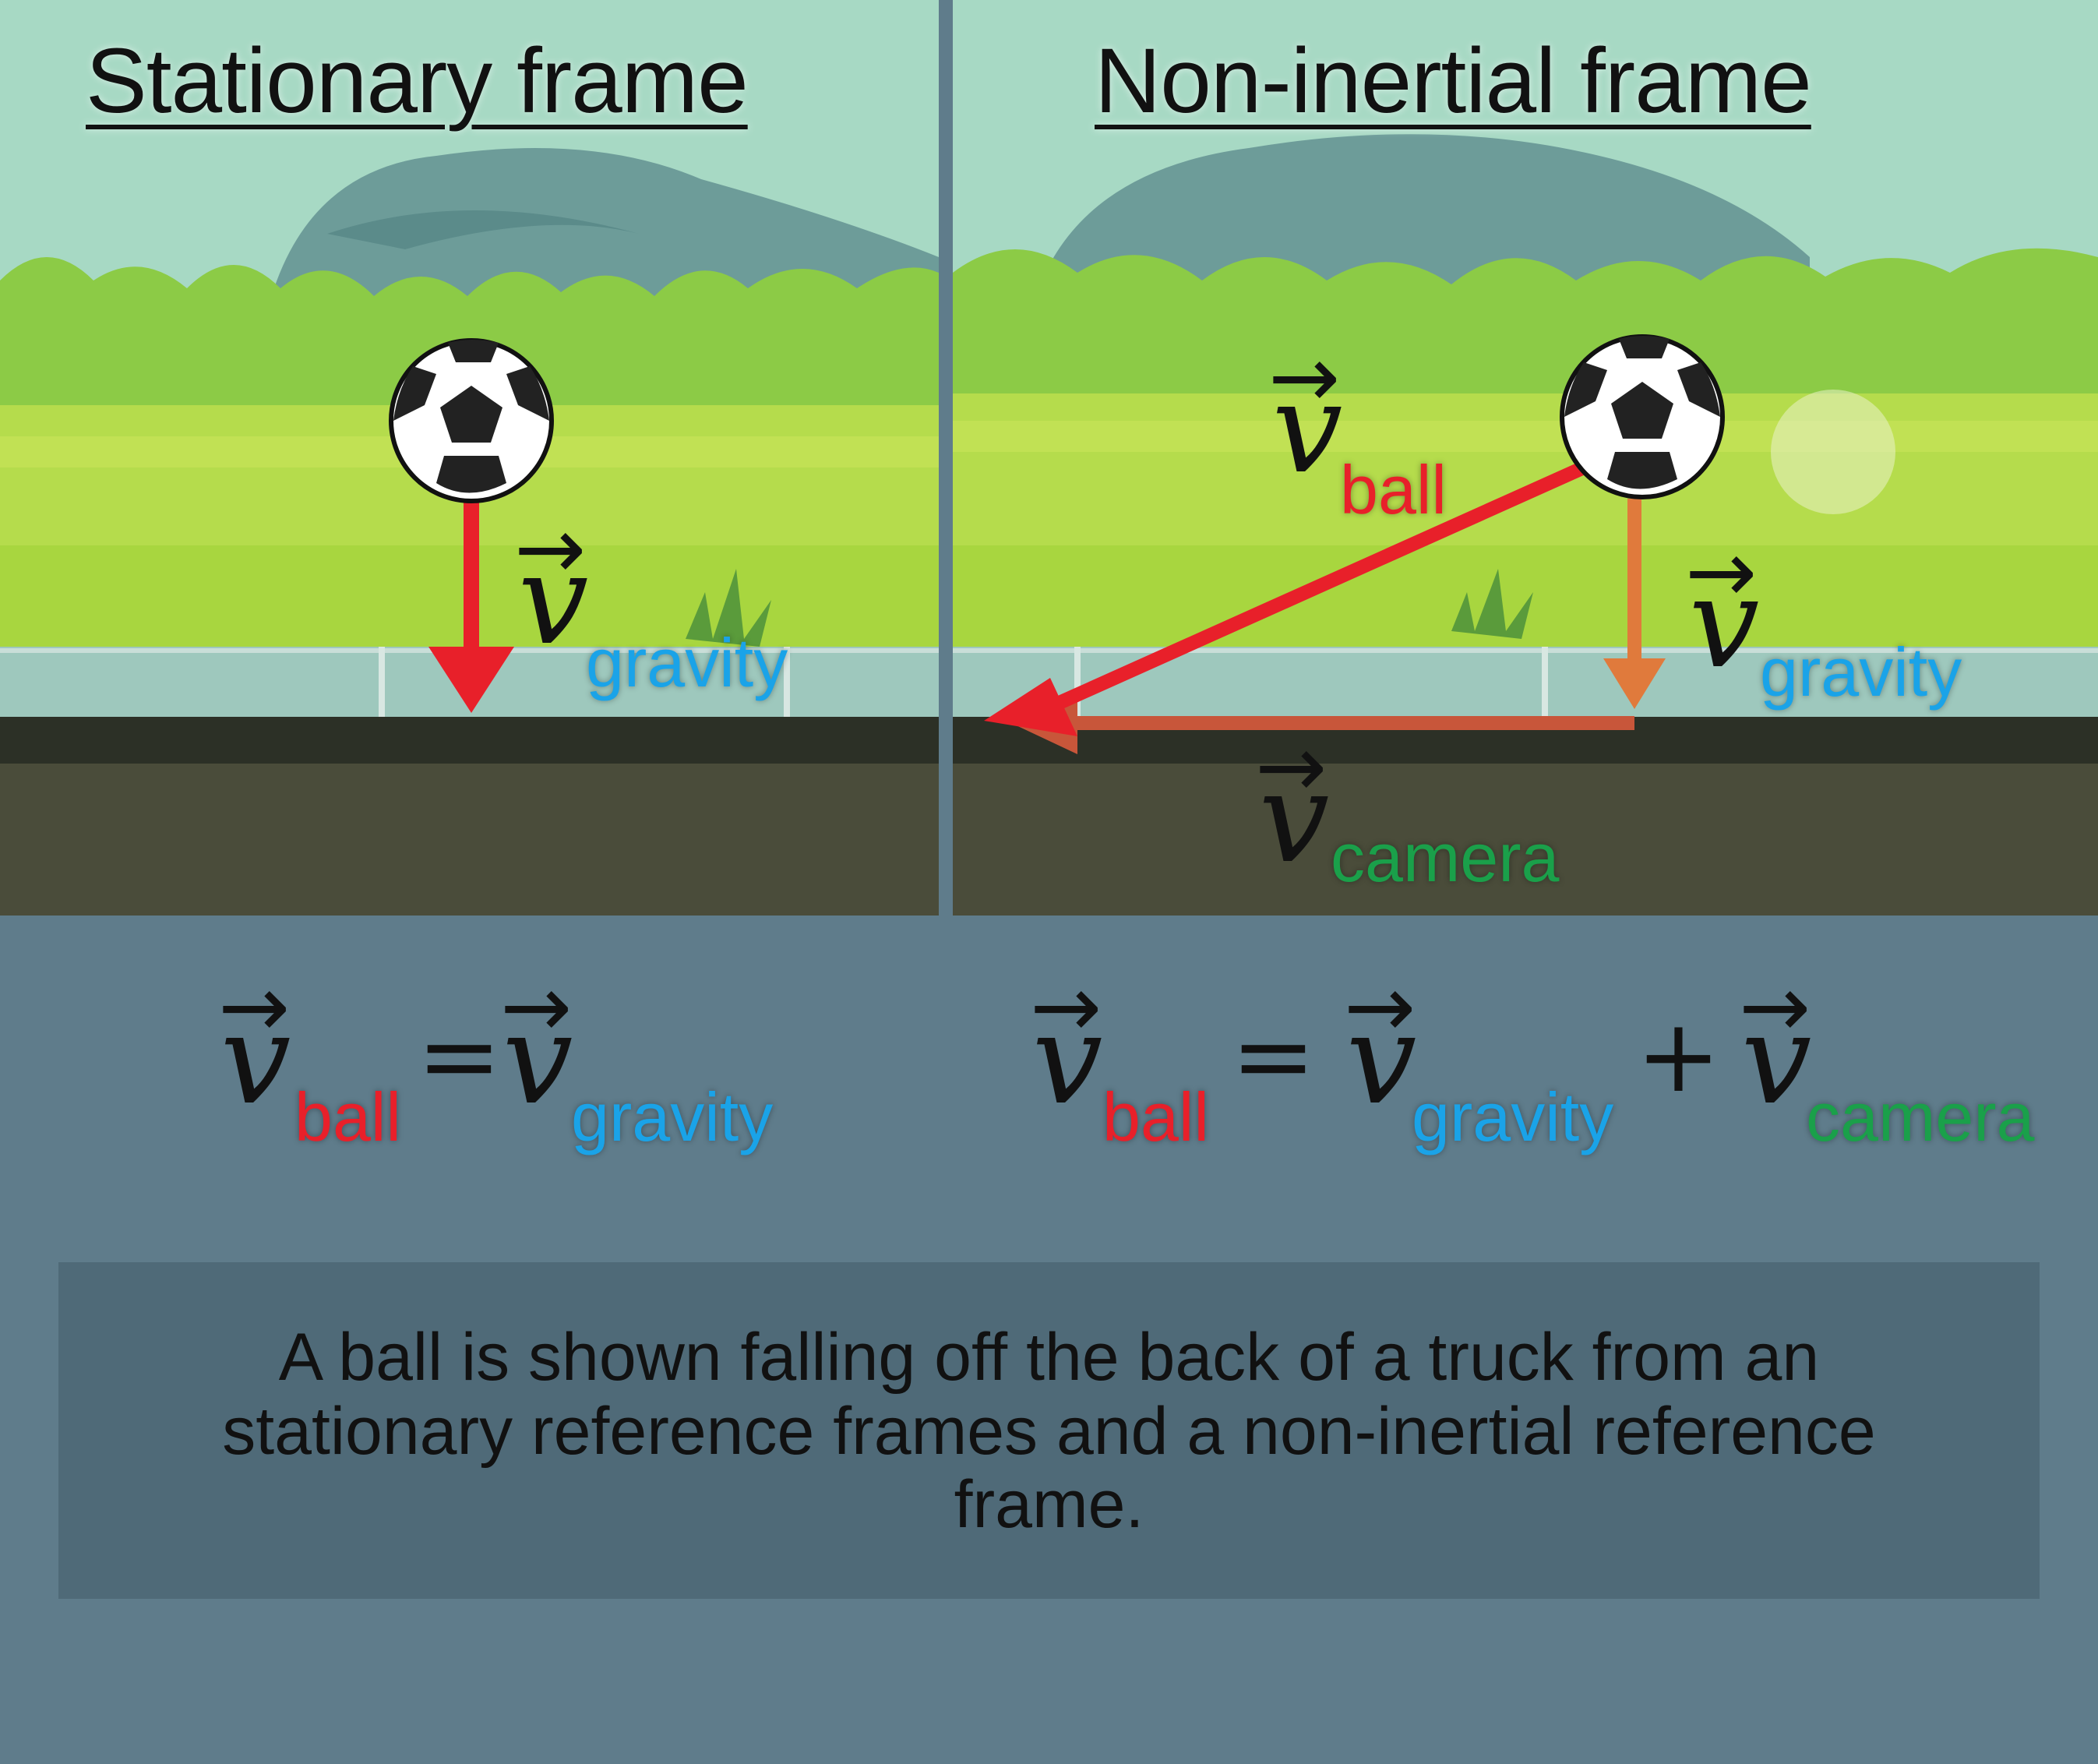 The height and width of the screenshot is (1764, 2098). What do you see at coordinates (1445, 858) in the screenshot?
I see `camera-label: camera` at bounding box center [1445, 858].